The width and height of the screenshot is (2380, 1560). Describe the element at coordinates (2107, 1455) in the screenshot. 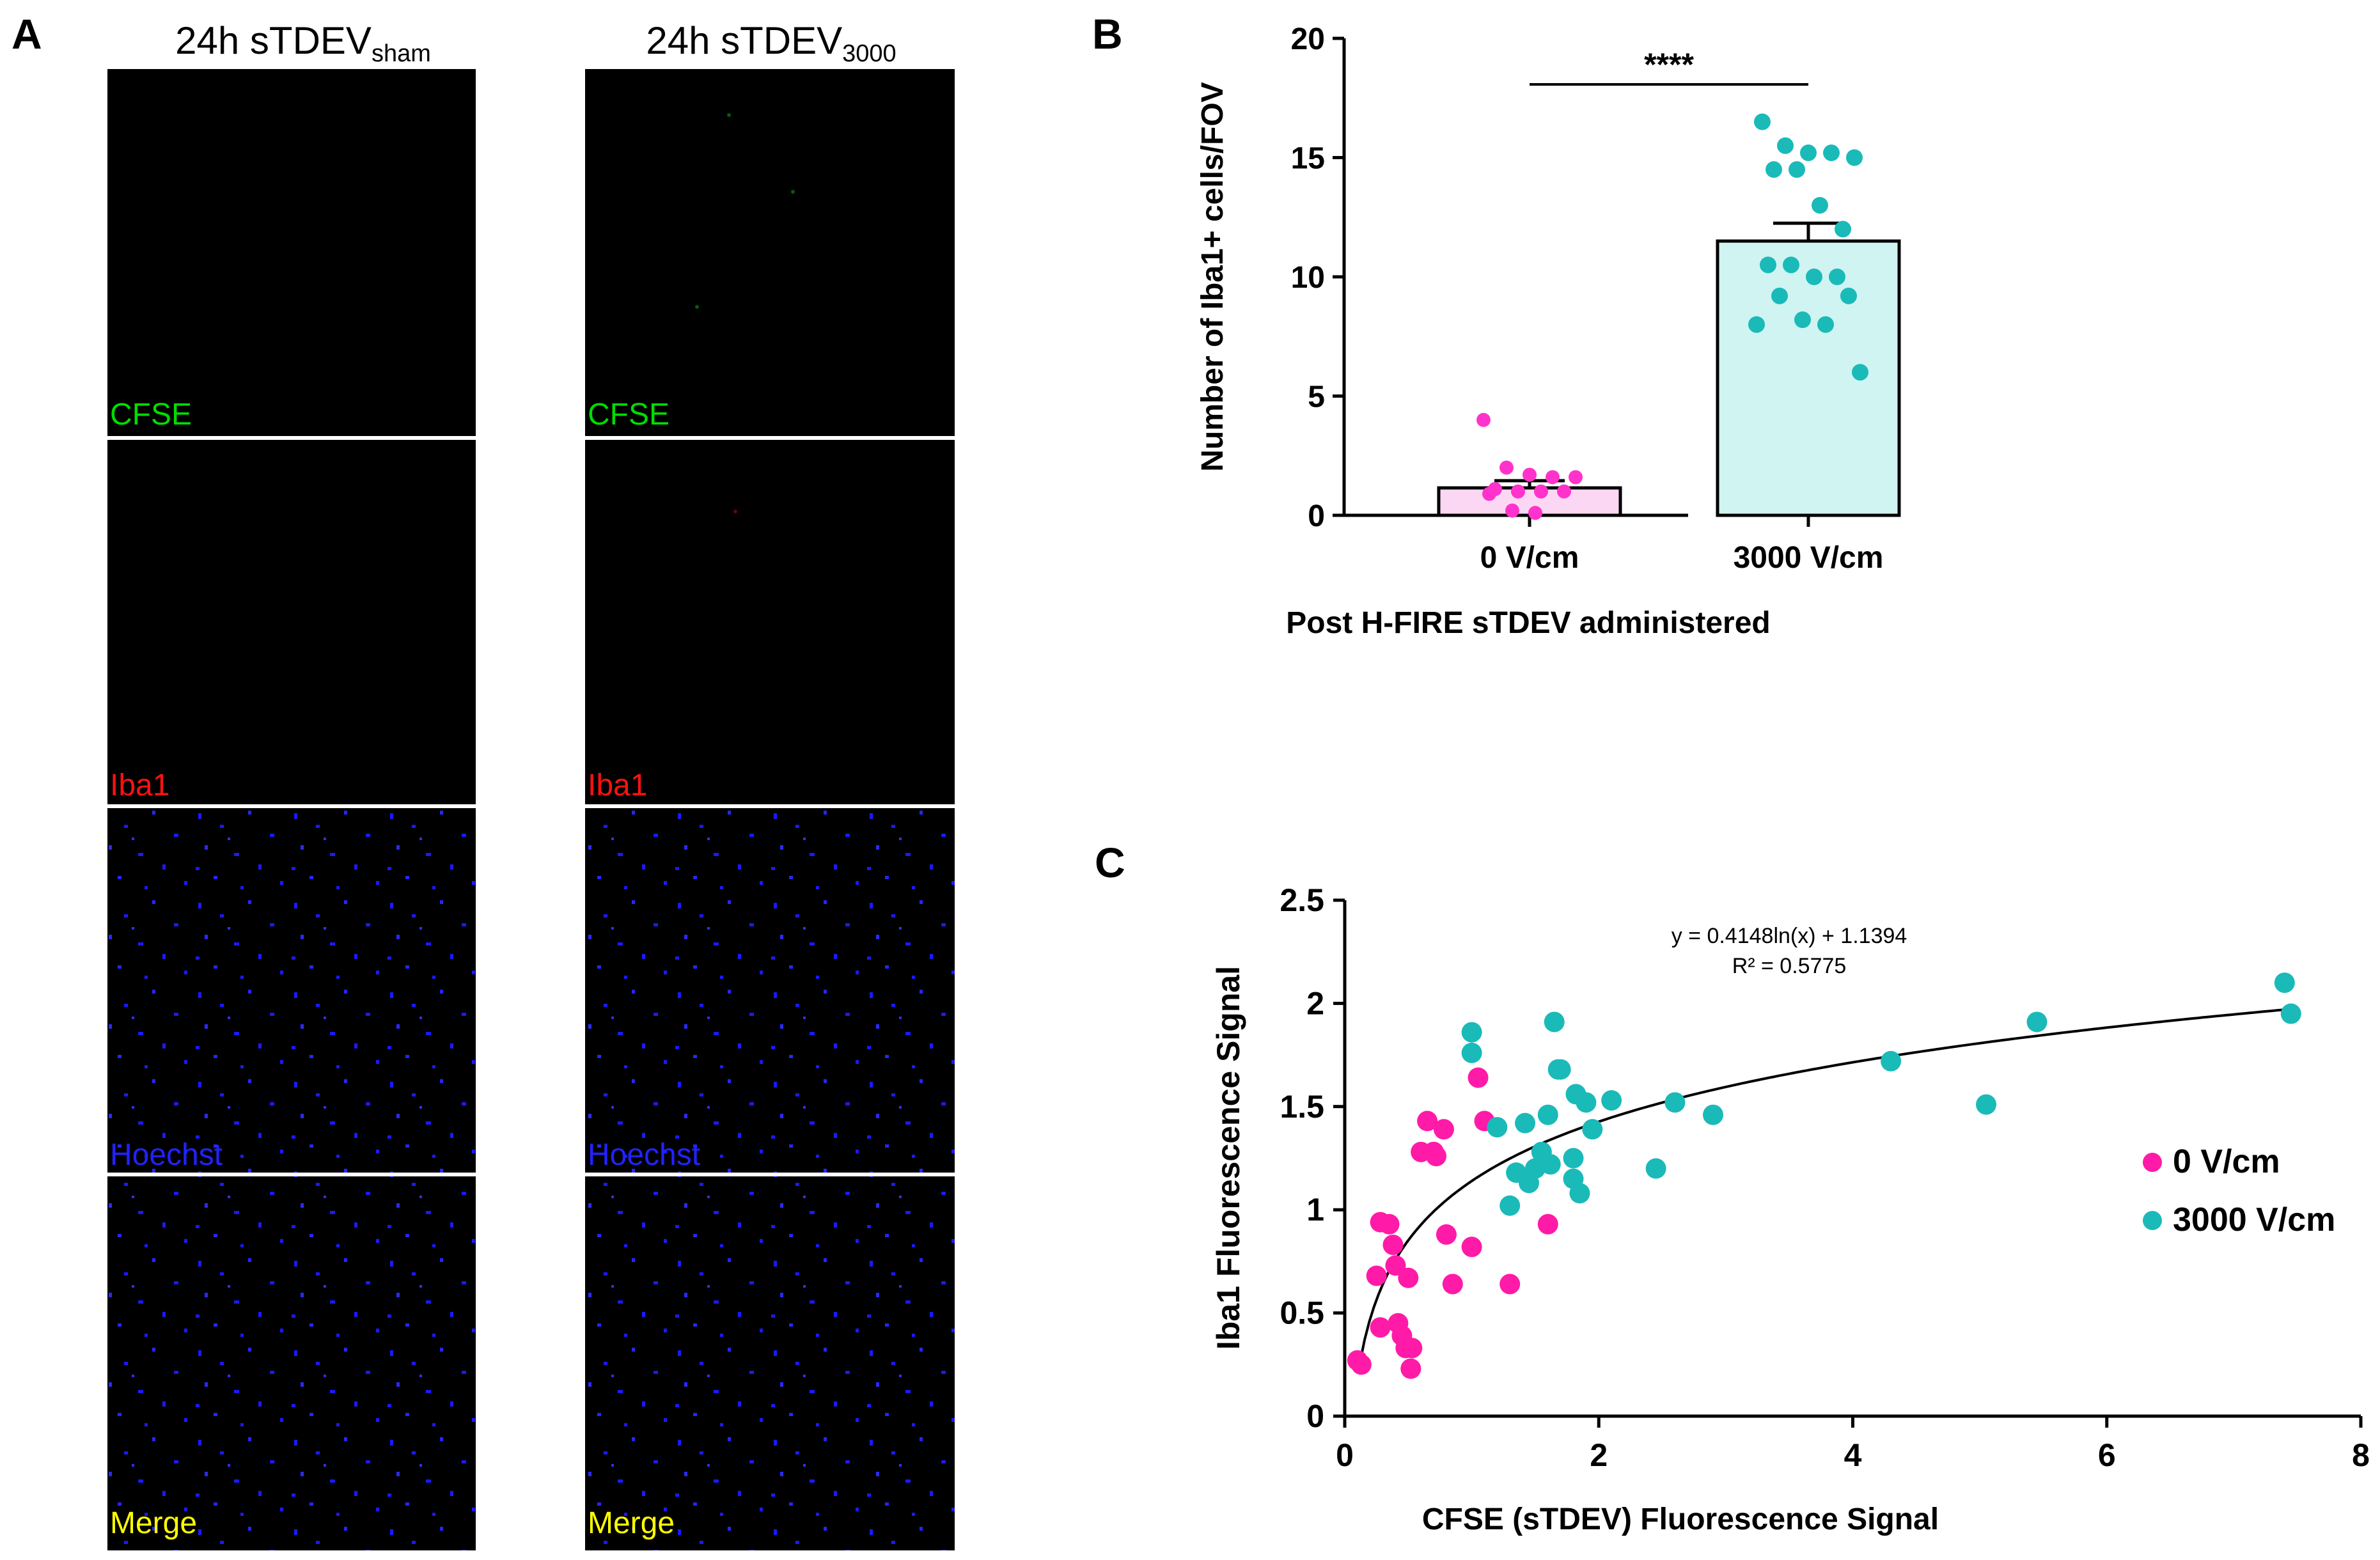

I see `c-x-tick-label: 6` at that location.